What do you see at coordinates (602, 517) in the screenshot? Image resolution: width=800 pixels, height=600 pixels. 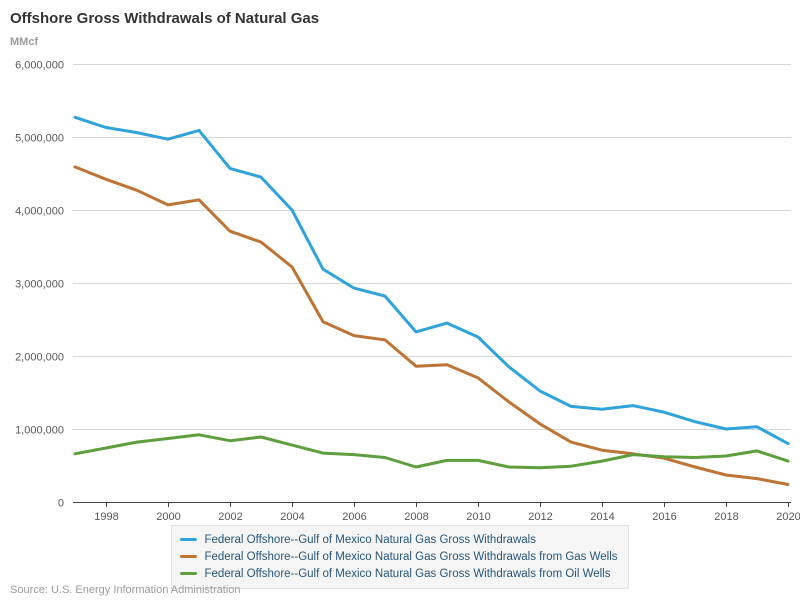 I see `x-axis-tick-label: 2014` at bounding box center [602, 517].